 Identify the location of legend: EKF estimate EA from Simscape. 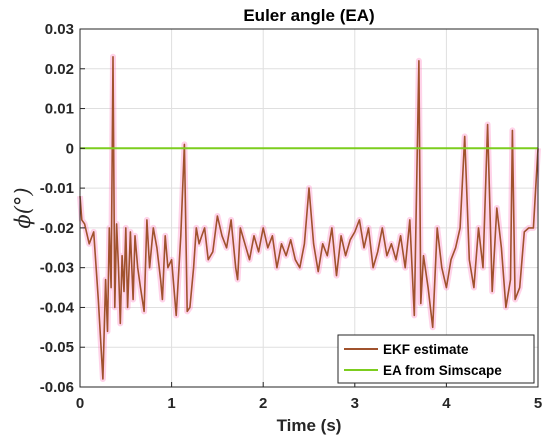
(436, 359).